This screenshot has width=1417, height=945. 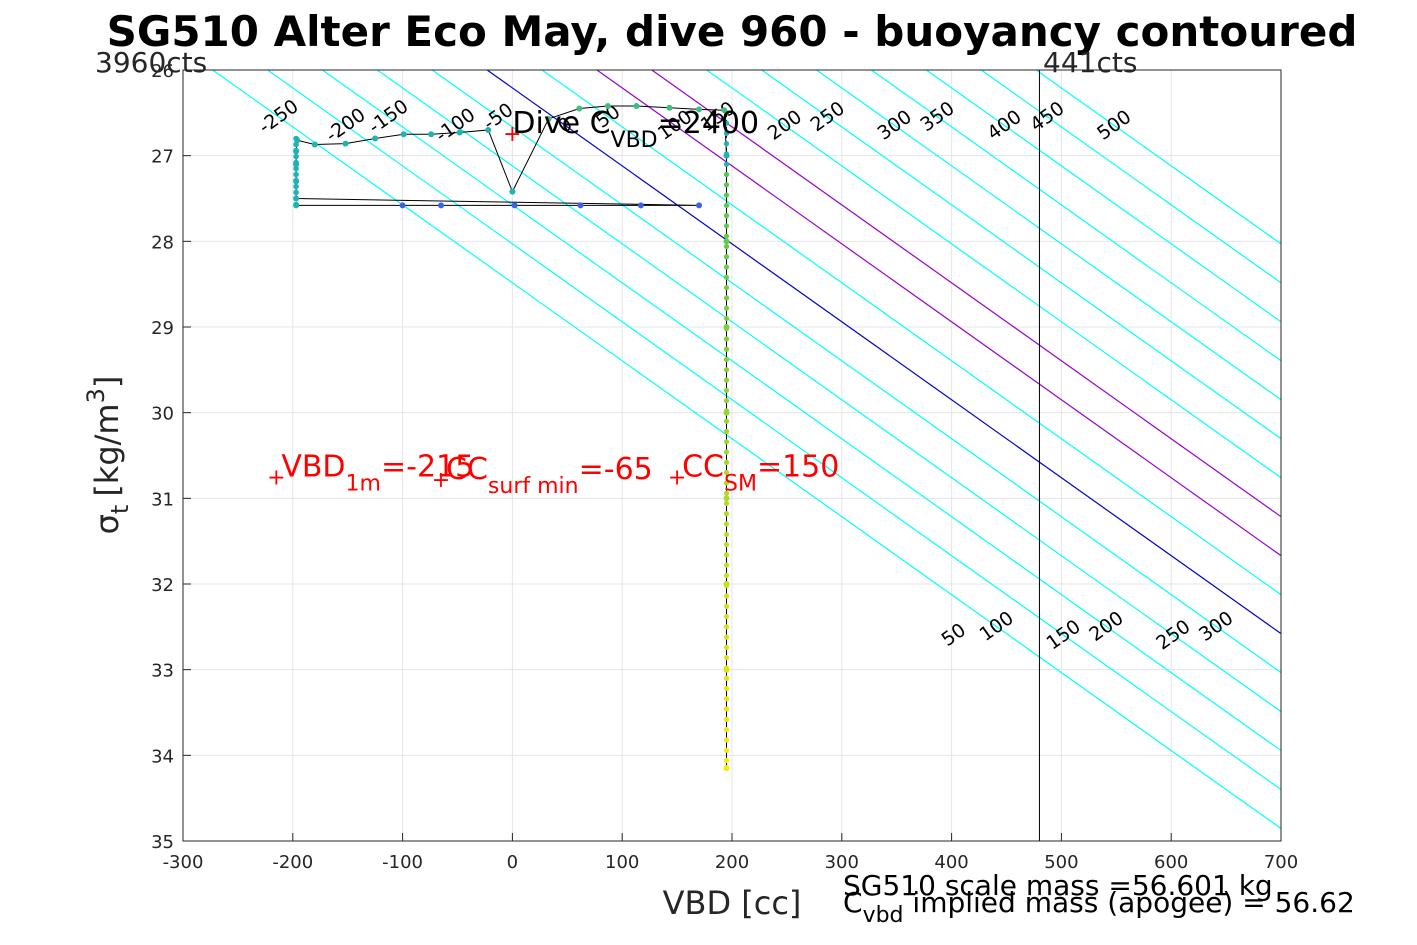 I want to click on marker-sub: VBD, so click(x=634, y=140).